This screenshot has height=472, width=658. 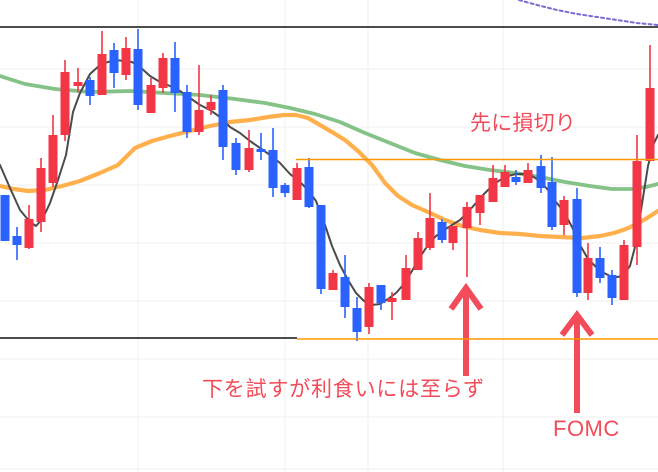 What do you see at coordinates (466, 329) in the screenshot?
I see `test-low-arrow` at bounding box center [466, 329].